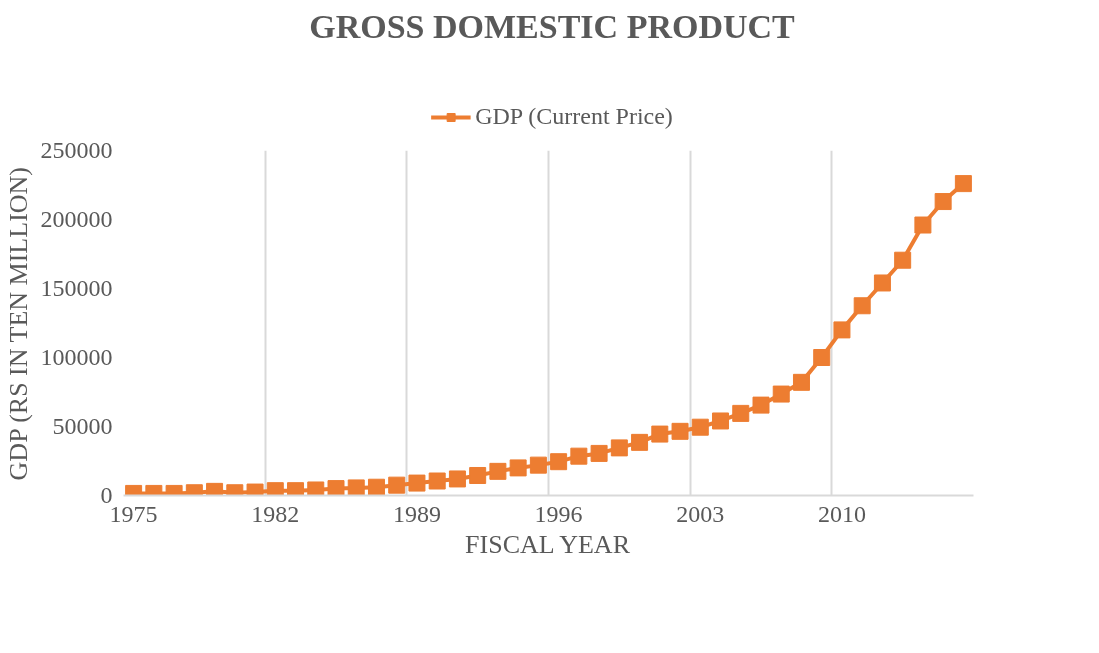  Describe the element at coordinates (76, 357) in the screenshot. I see `y-tick-label: 100000` at that location.